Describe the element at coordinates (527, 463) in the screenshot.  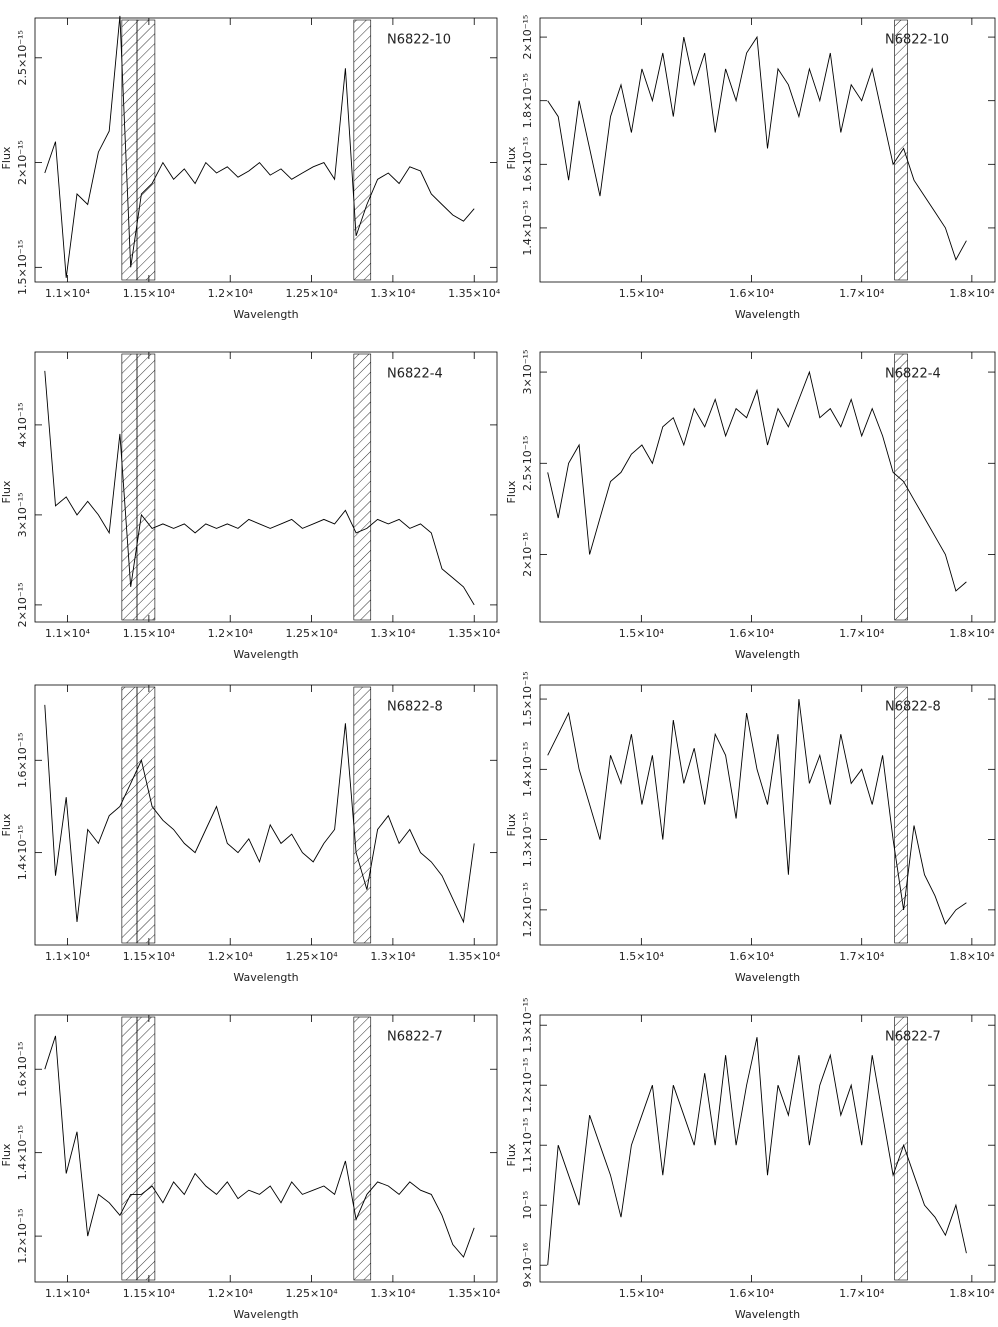
I see `y-tick-label: 2.5×10⁻¹⁵` at that location.